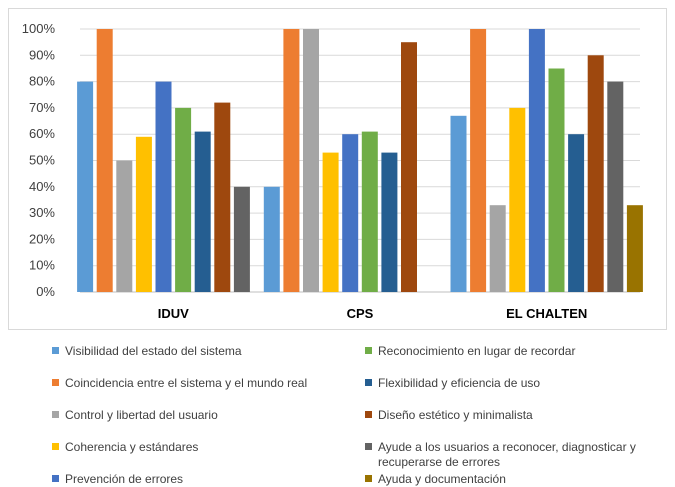 This screenshot has height=487, width=675. Describe the element at coordinates (442, 479) in the screenshot. I see `legend-label: Ayuda y documentación` at that location.